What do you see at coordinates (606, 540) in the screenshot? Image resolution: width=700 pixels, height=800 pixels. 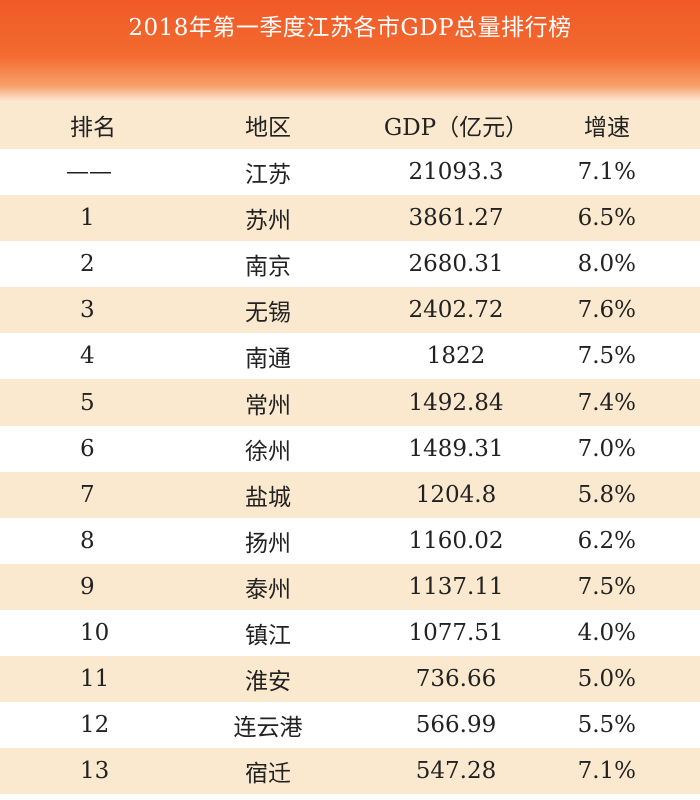 I see `growth-cell: 6.2%` at bounding box center [606, 540].